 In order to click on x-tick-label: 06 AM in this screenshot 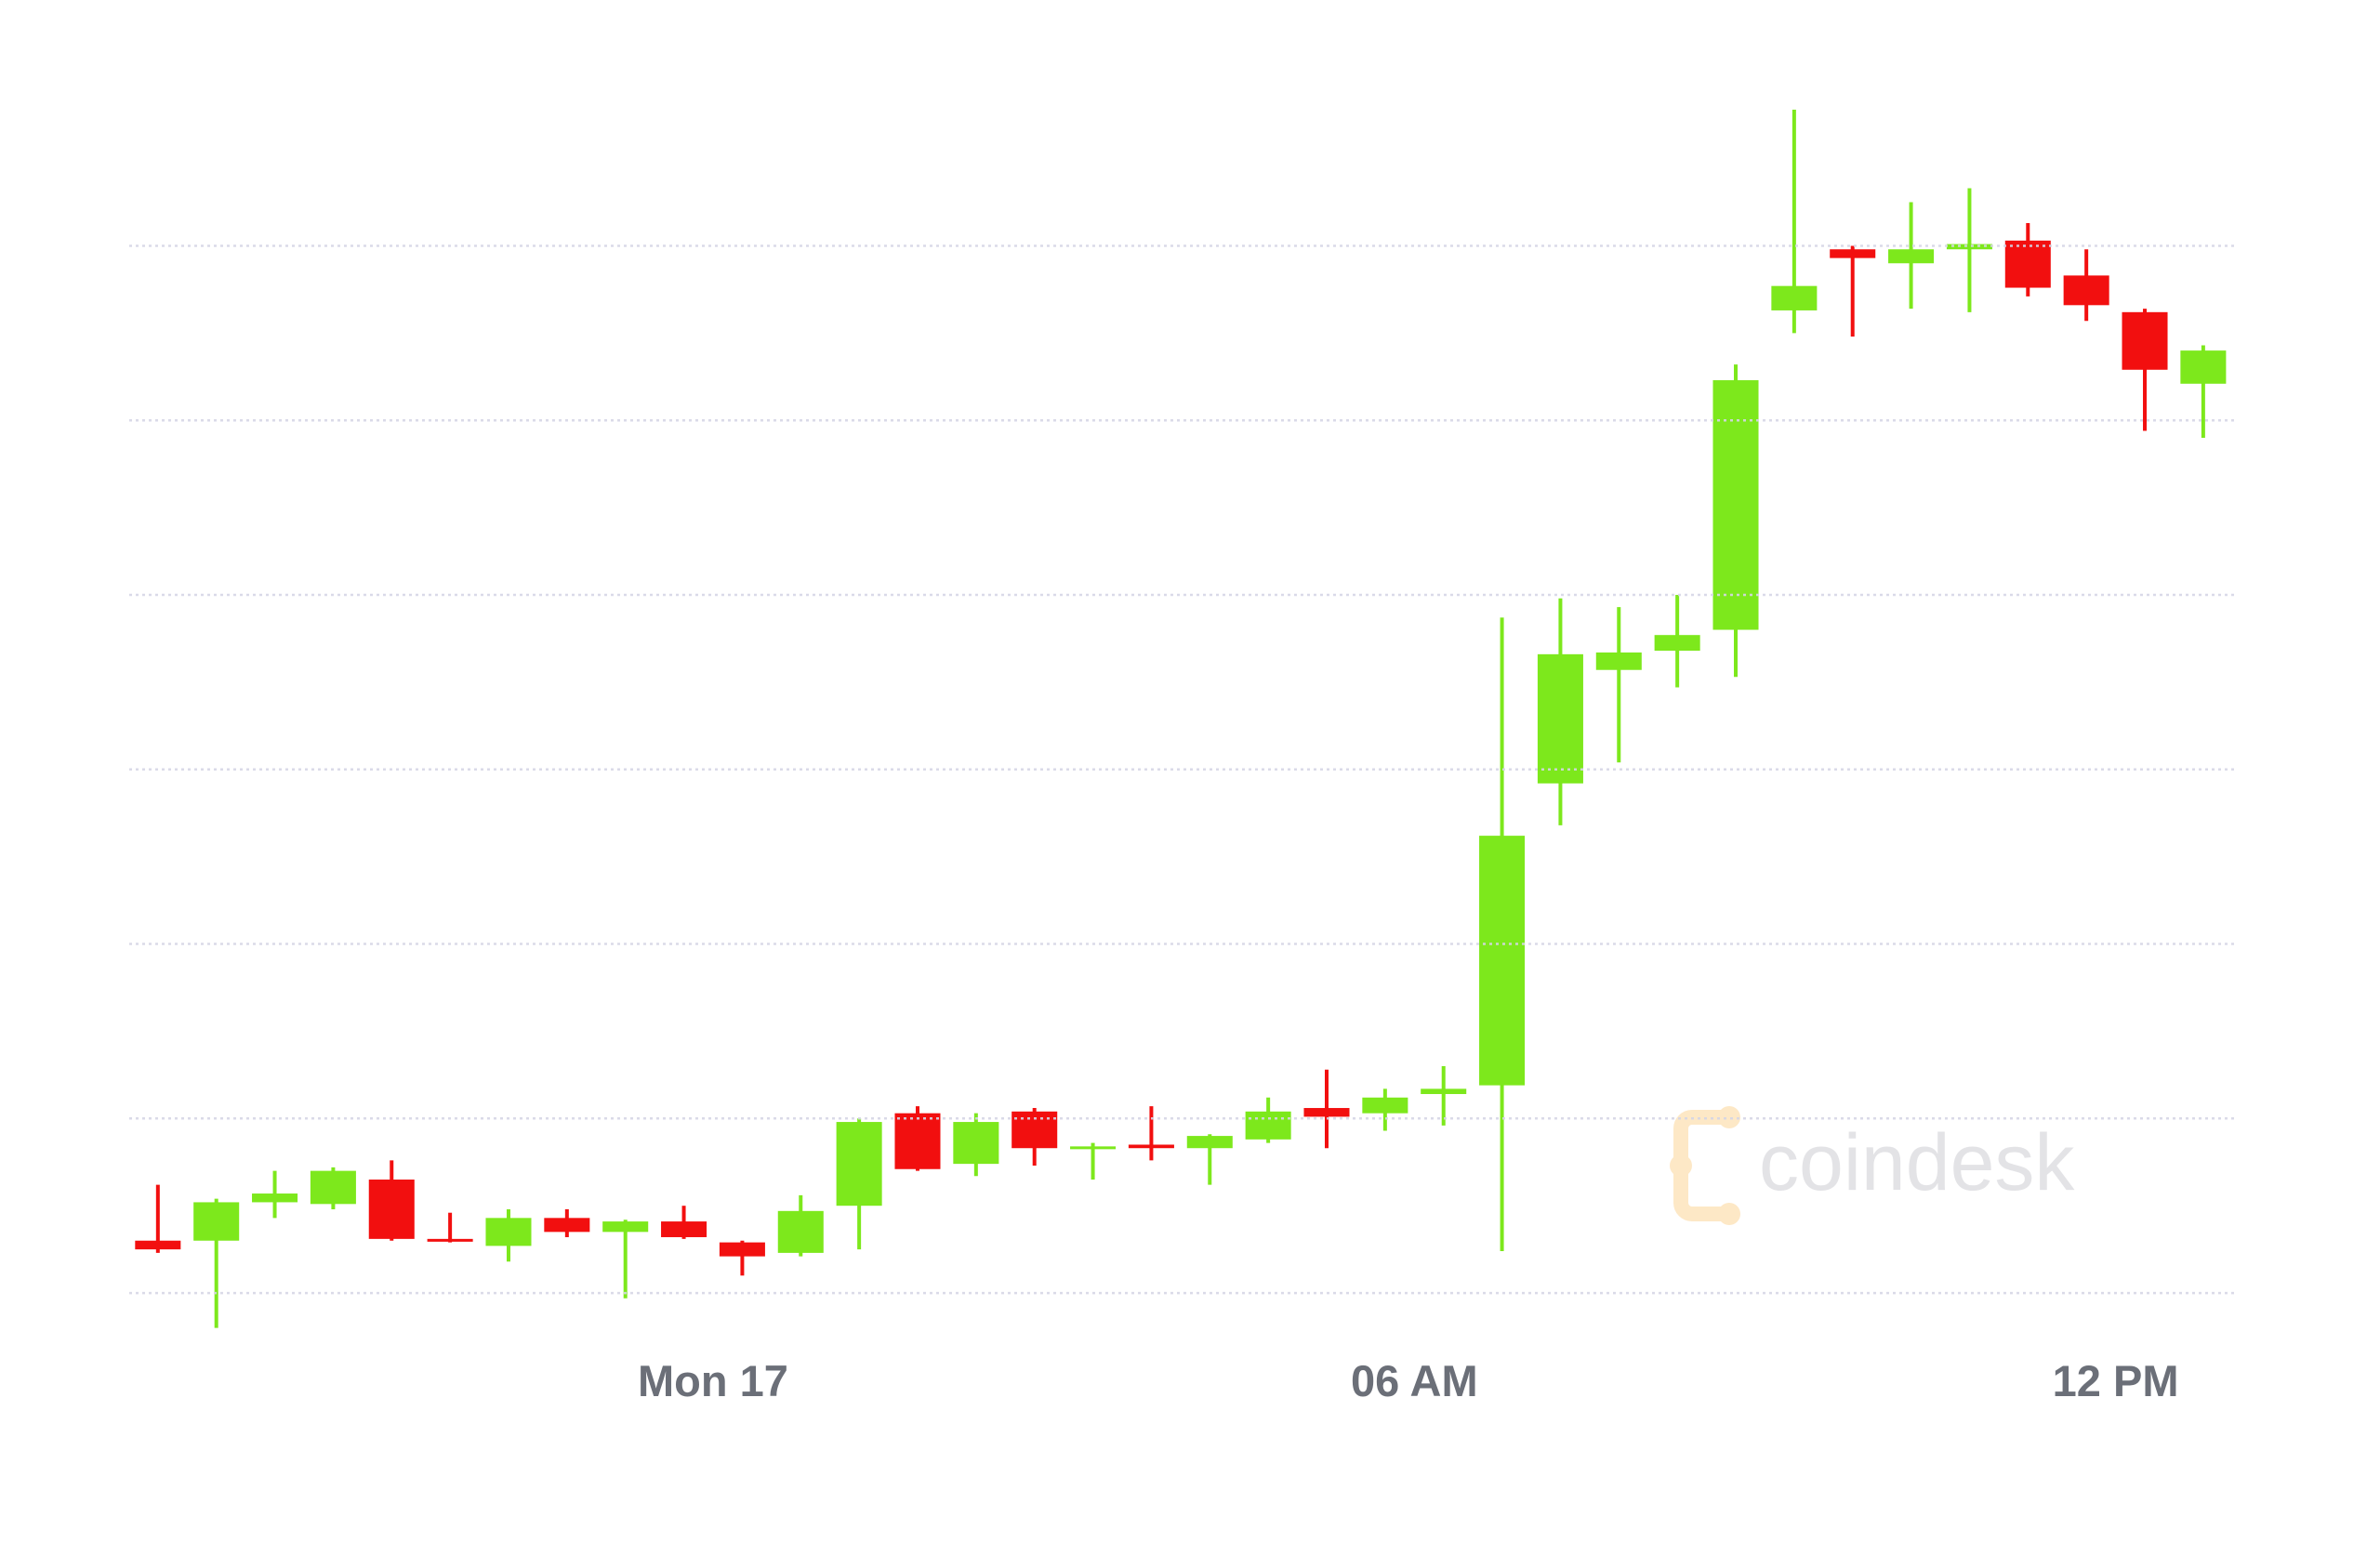, I will do `click(1414, 1380)`.